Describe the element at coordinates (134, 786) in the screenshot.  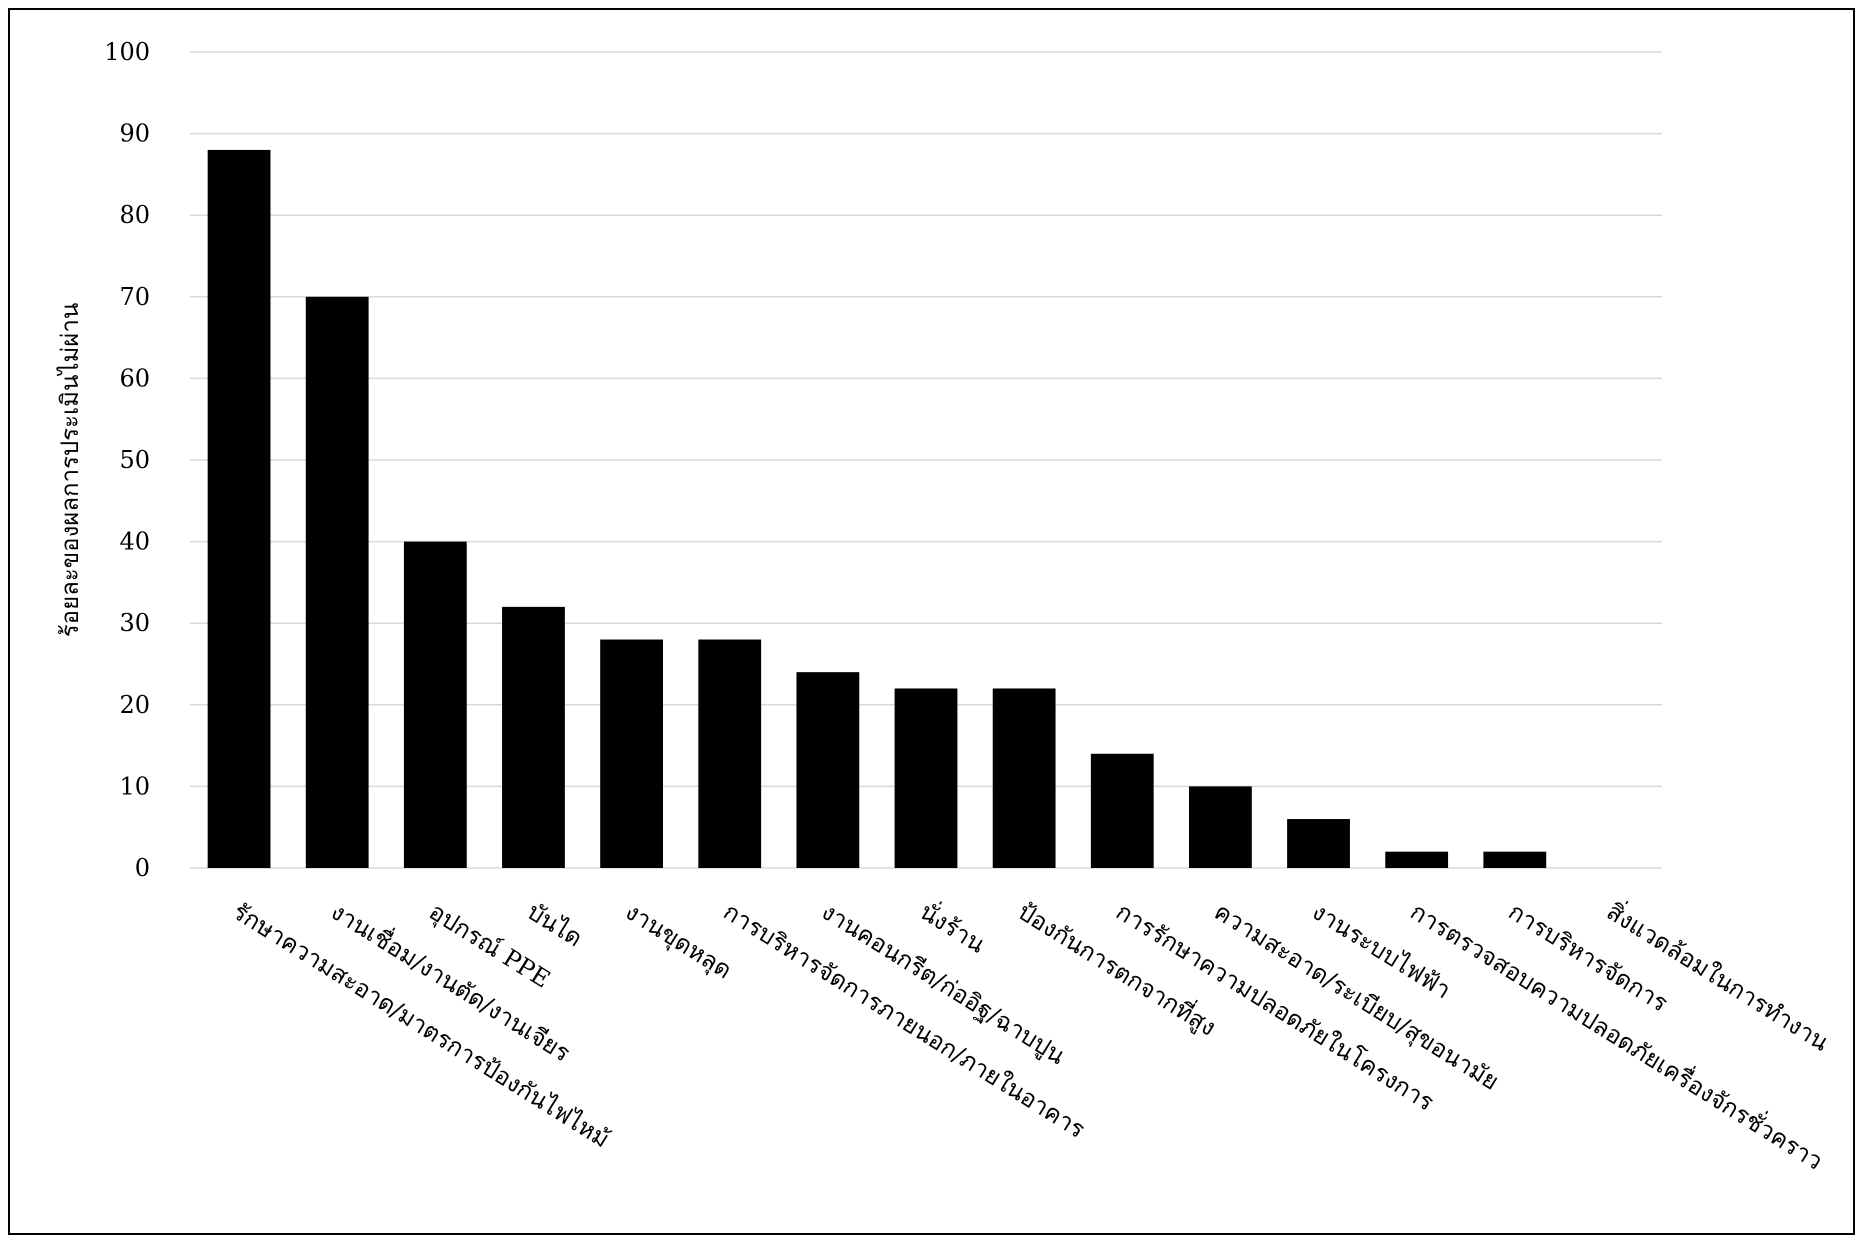
I see `y-tick-label: 10` at that location.